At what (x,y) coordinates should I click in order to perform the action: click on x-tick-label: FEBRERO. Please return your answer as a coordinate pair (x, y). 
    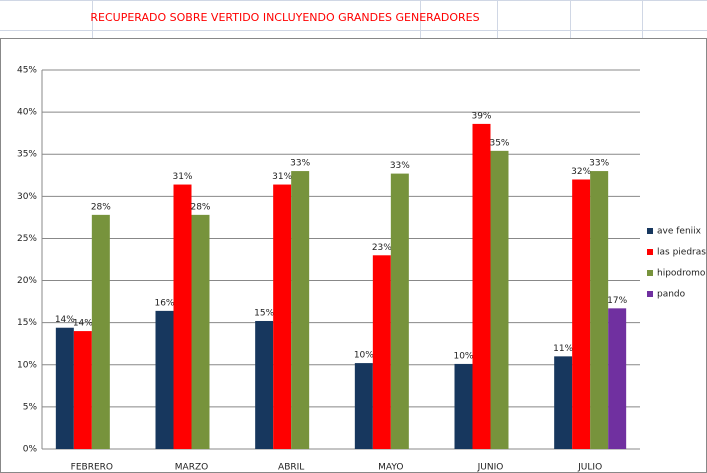
    Looking at the image, I should click on (92, 468).